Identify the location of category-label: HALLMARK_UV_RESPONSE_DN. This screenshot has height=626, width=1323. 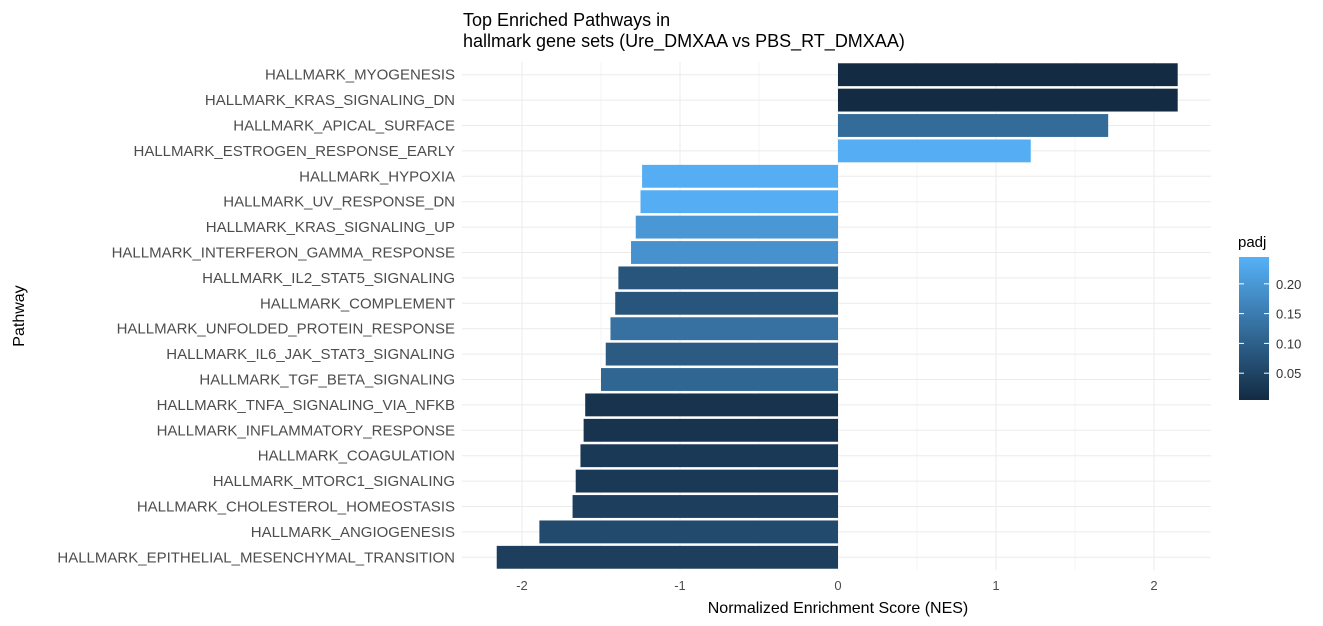
(339, 202).